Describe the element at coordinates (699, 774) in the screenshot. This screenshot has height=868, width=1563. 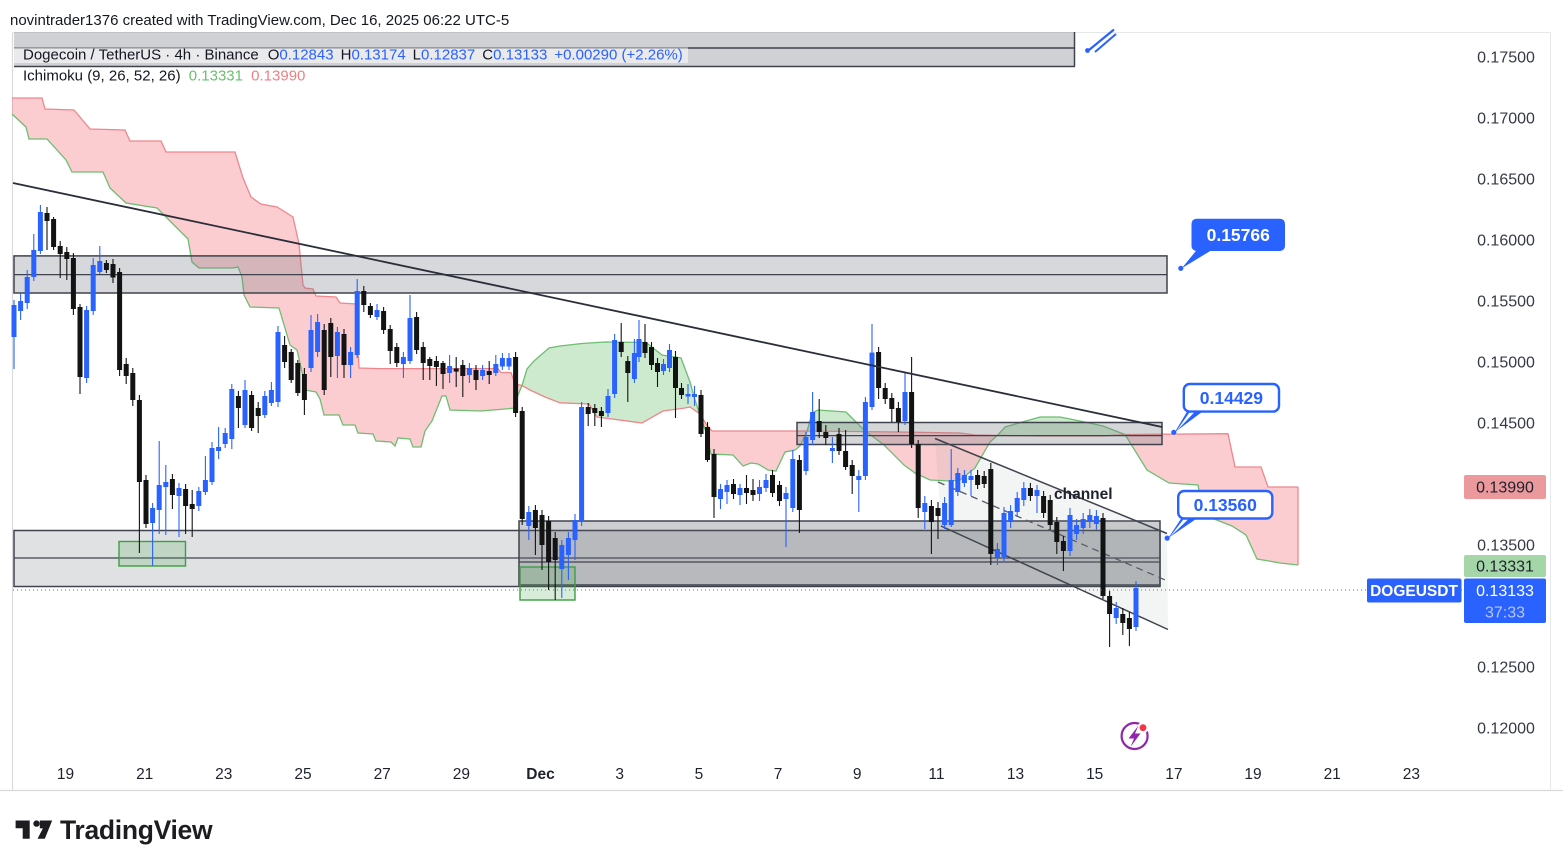
I see `svg-text: 5` at that location.